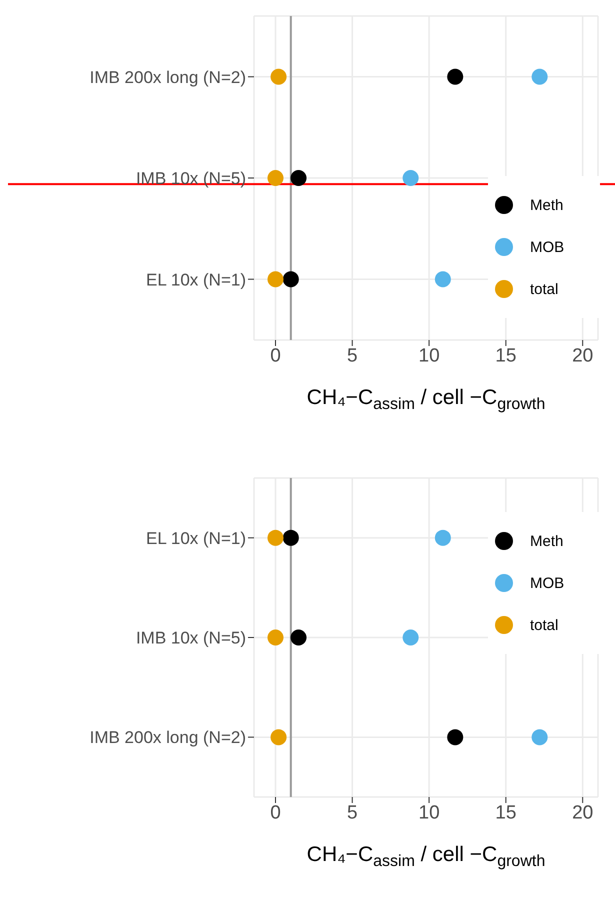 The width and height of the screenshot is (615, 900). I want to click on y-tick-label: IMB 10x (N=5), so click(191, 638).